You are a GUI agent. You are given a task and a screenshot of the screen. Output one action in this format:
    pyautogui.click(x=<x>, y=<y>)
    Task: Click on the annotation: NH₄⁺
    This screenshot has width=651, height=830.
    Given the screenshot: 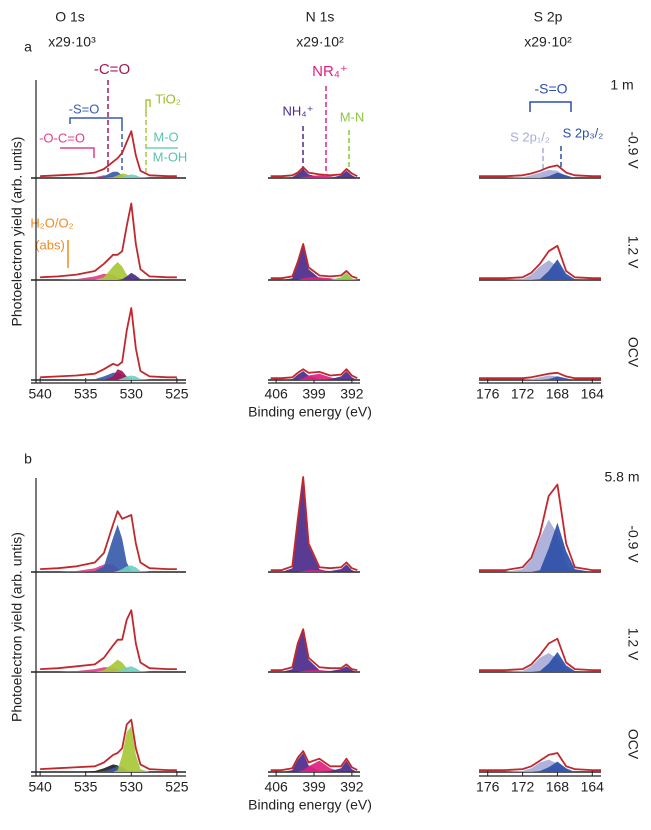 What is the action you would take?
    pyautogui.click(x=298, y=110)
    